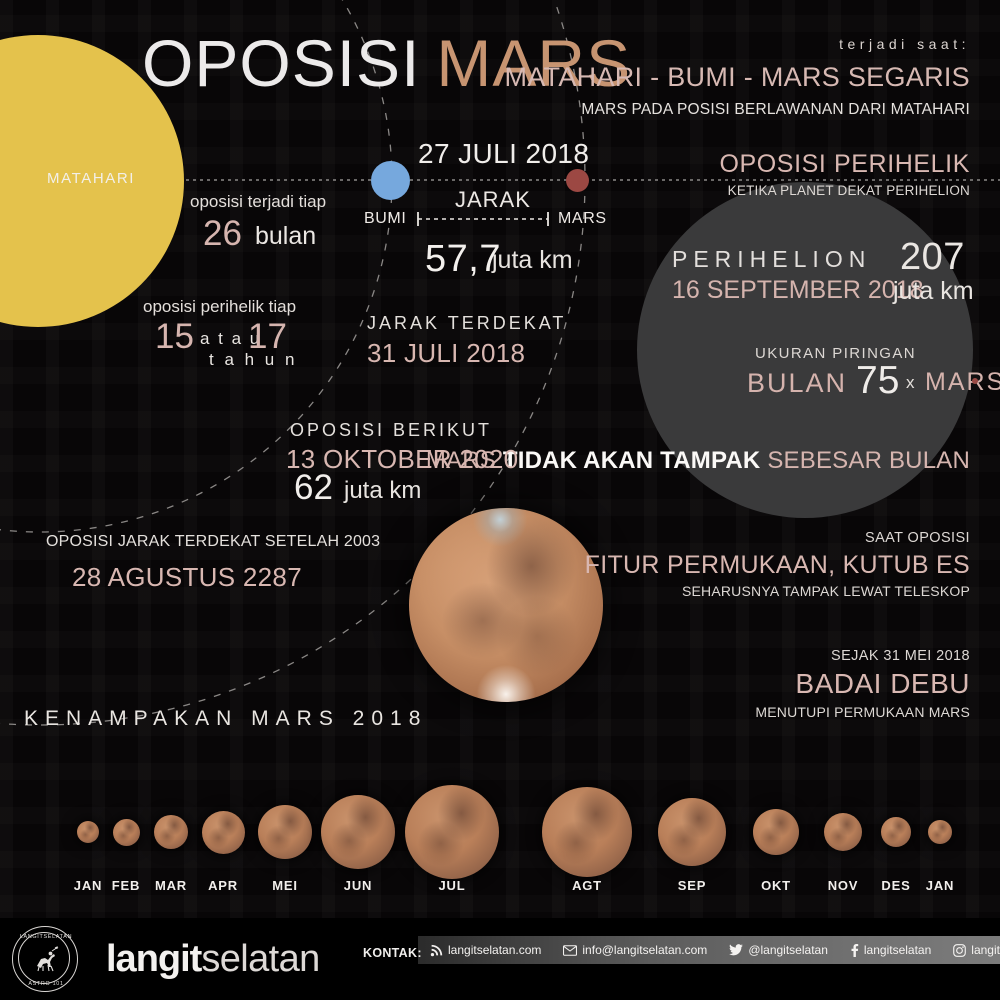  Describe the element at coordinates (933, 291) in the screenshot. I see `perihelion-unit: juta km` at that location.